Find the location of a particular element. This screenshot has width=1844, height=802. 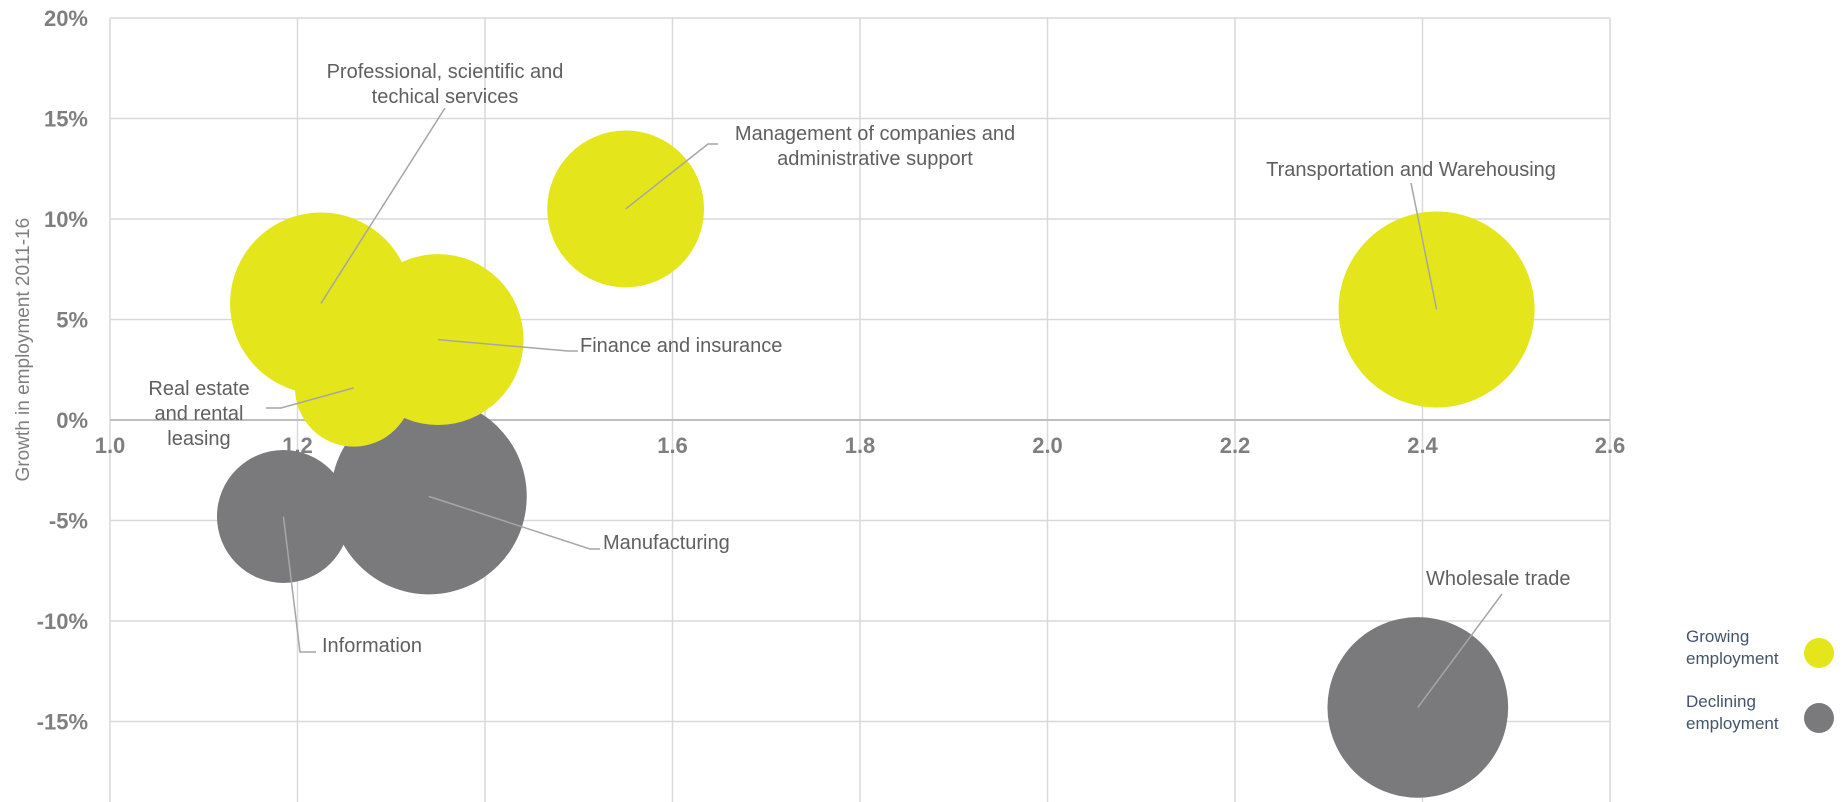

y-axis-title: Growth in employment 2011-16 is located at coordinates (23, 350).